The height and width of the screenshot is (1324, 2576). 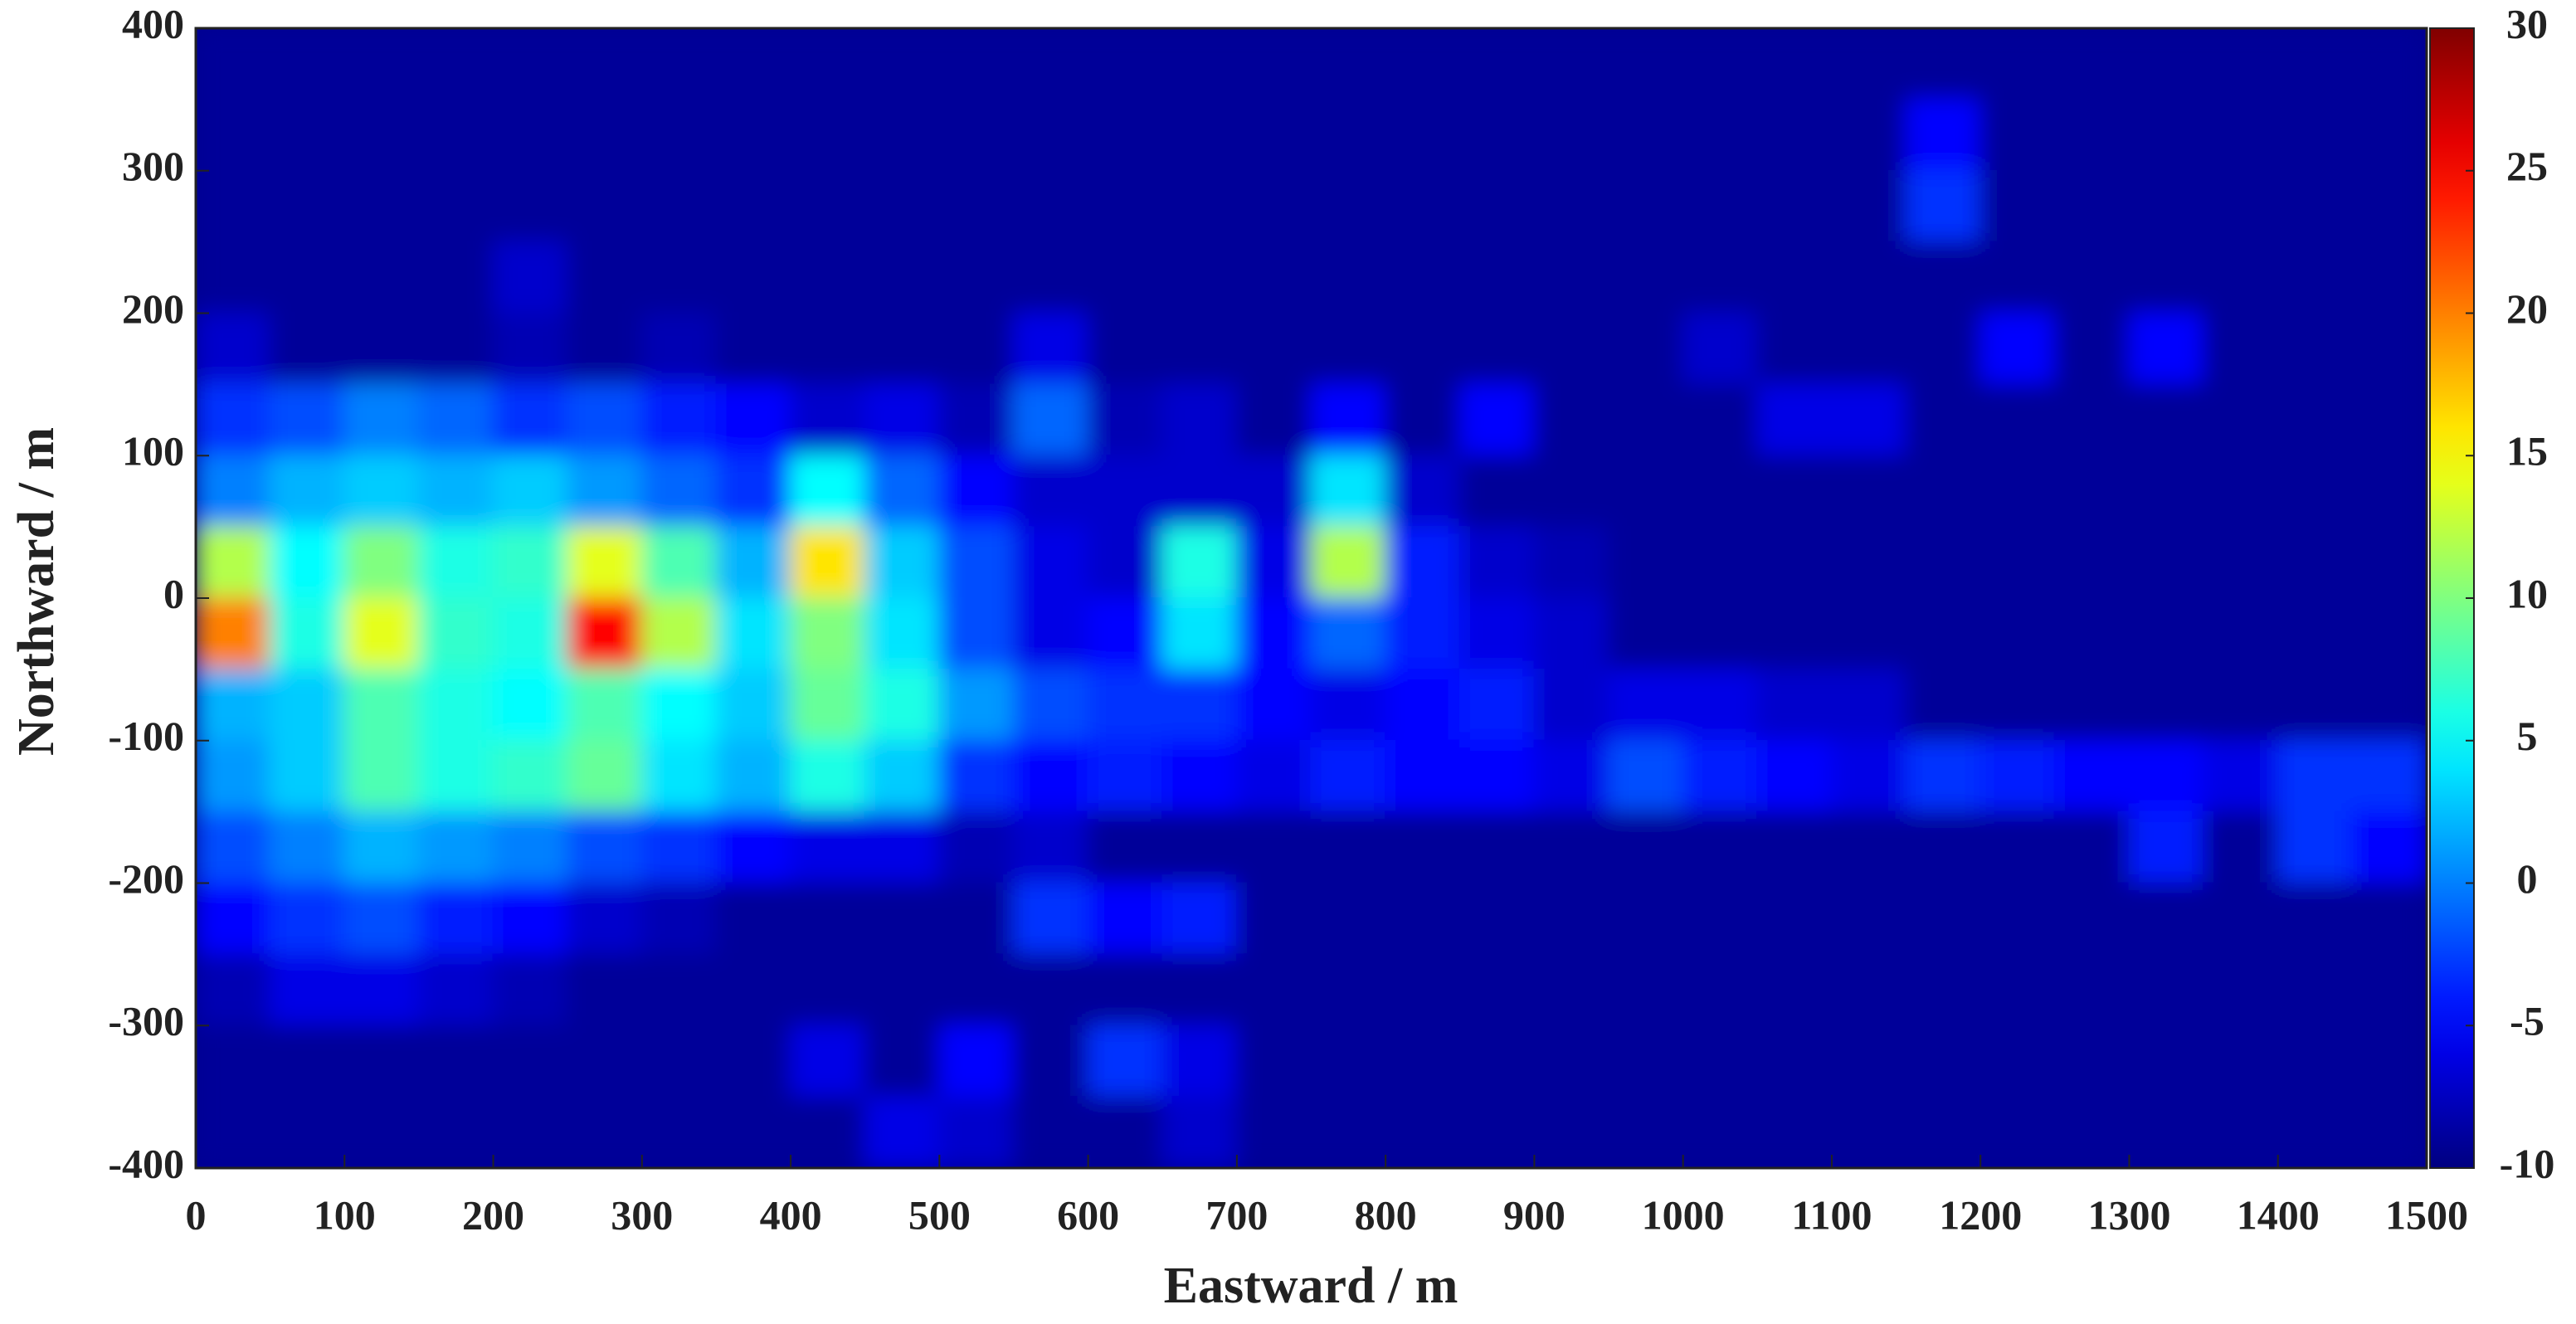 I want to click on y-tick-label: 300, so click(x=153, y=166).